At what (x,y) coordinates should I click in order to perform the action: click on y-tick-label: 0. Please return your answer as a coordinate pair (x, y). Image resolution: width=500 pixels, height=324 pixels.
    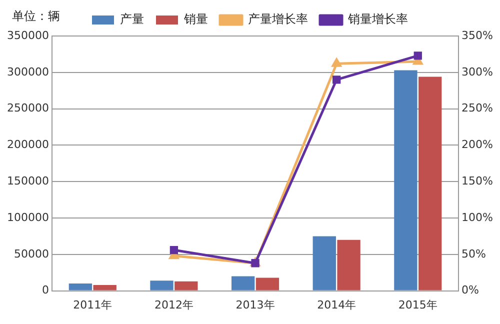
    Looking at the image, I should click on (45, 290).